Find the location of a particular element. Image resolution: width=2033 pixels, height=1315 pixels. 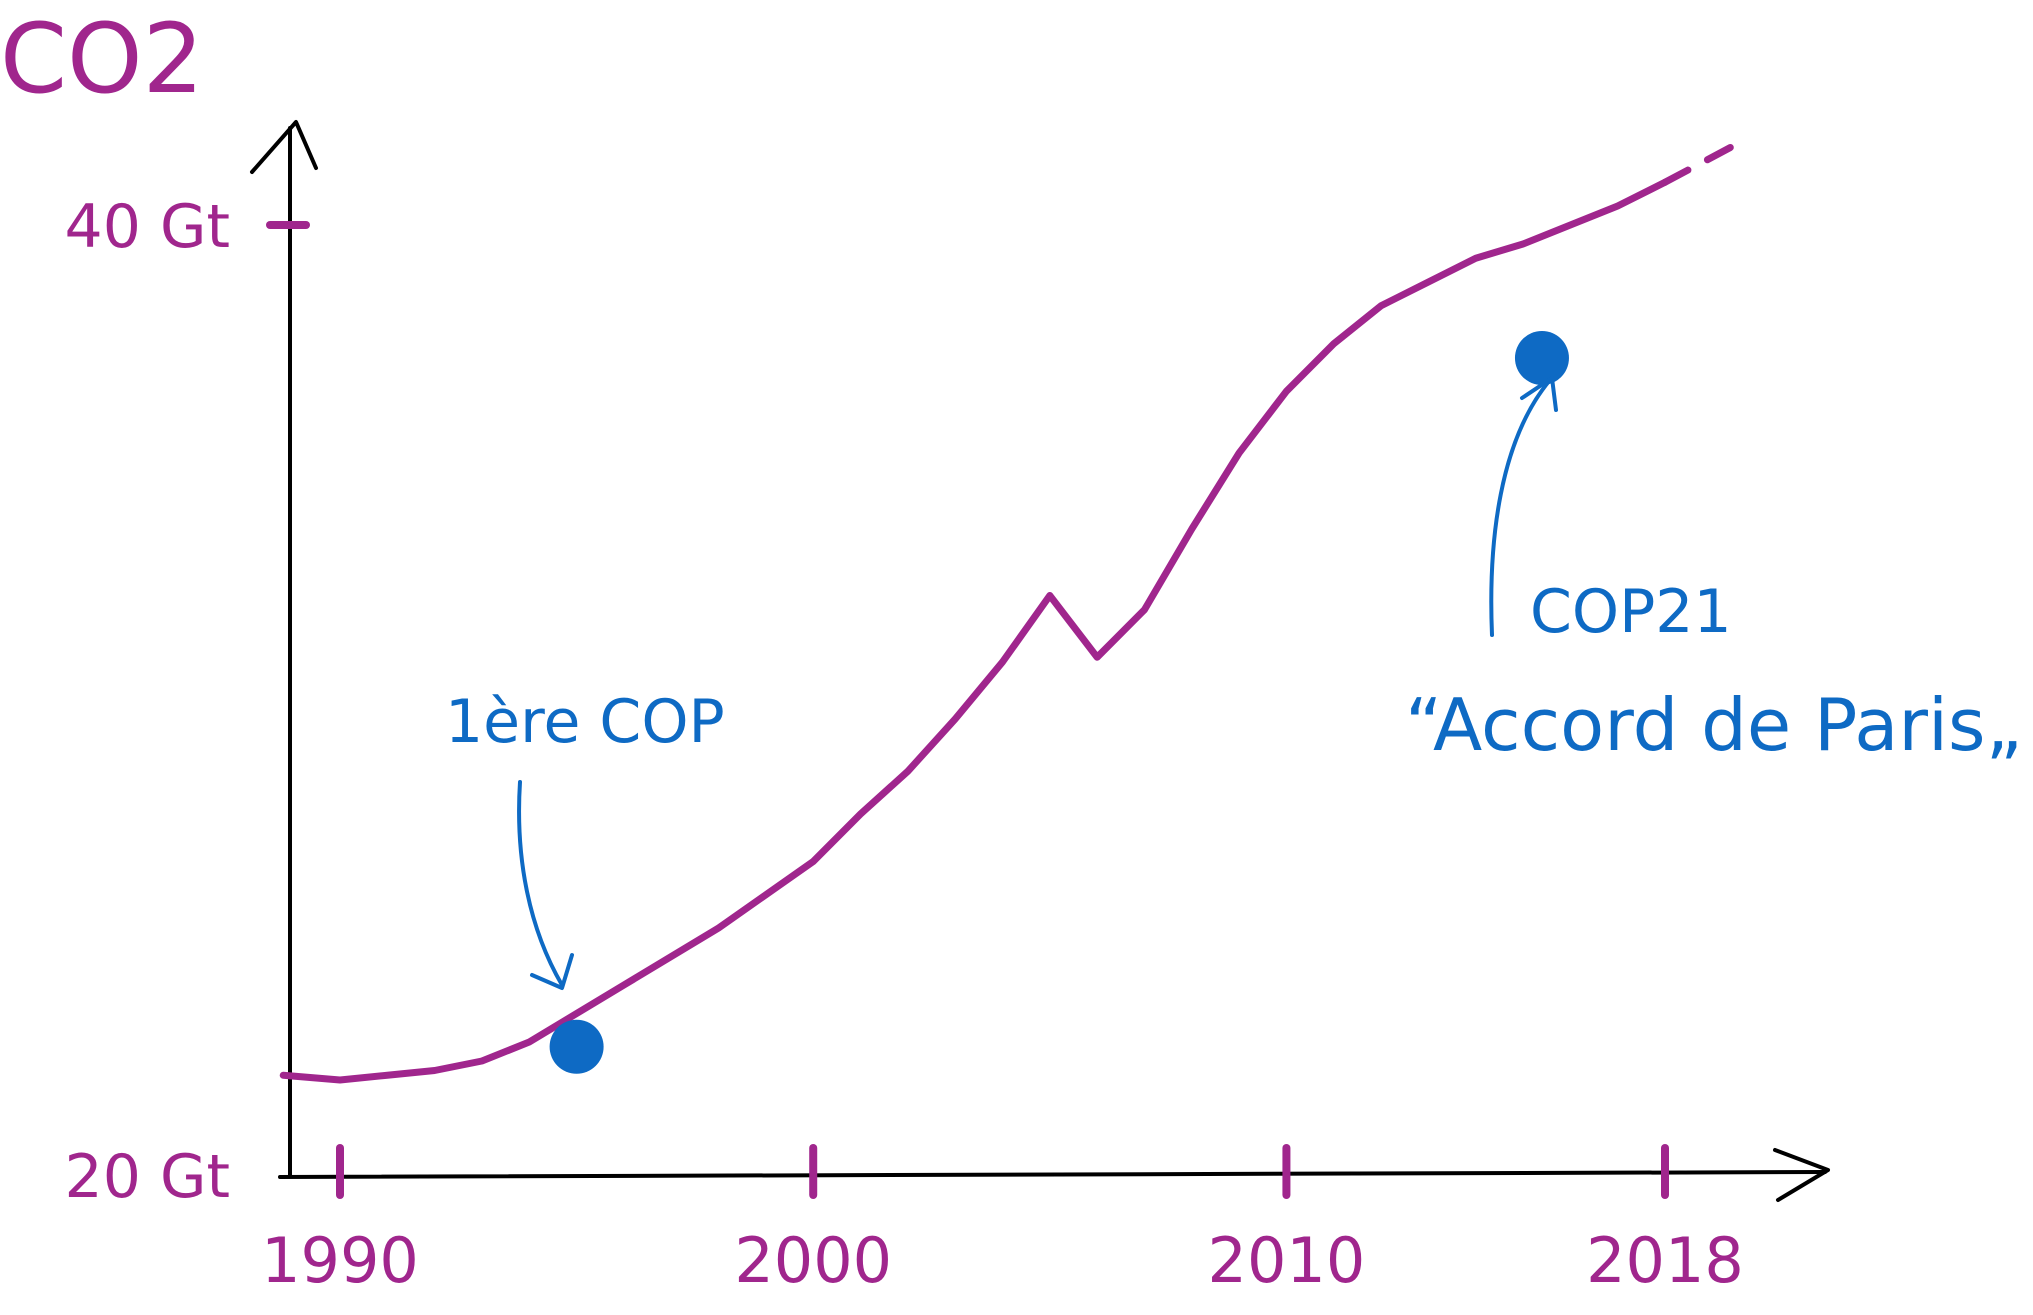

cop1-arrow is located at coordinates (540, 883).